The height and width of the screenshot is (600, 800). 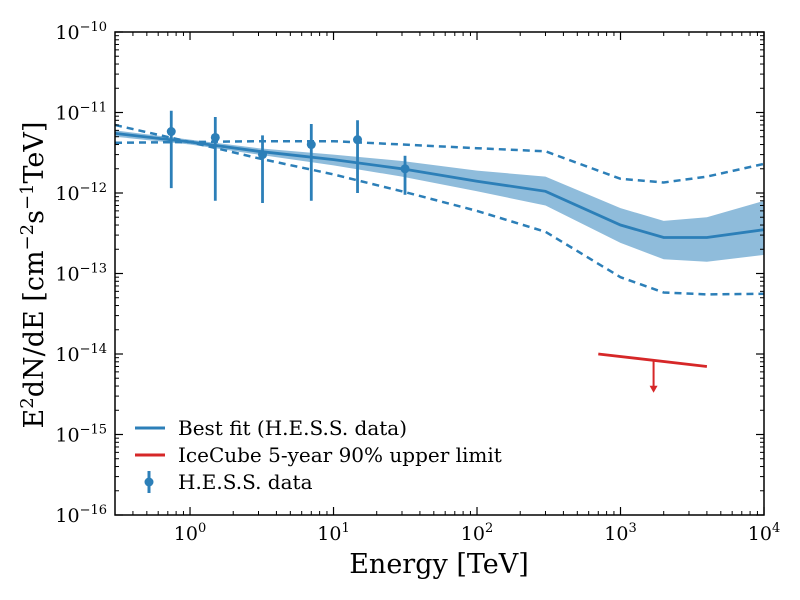 What do you see at coordinates (764, 533) in the screenshot?
I see `x-tick-label: 104` at bounding box center [764, 533].